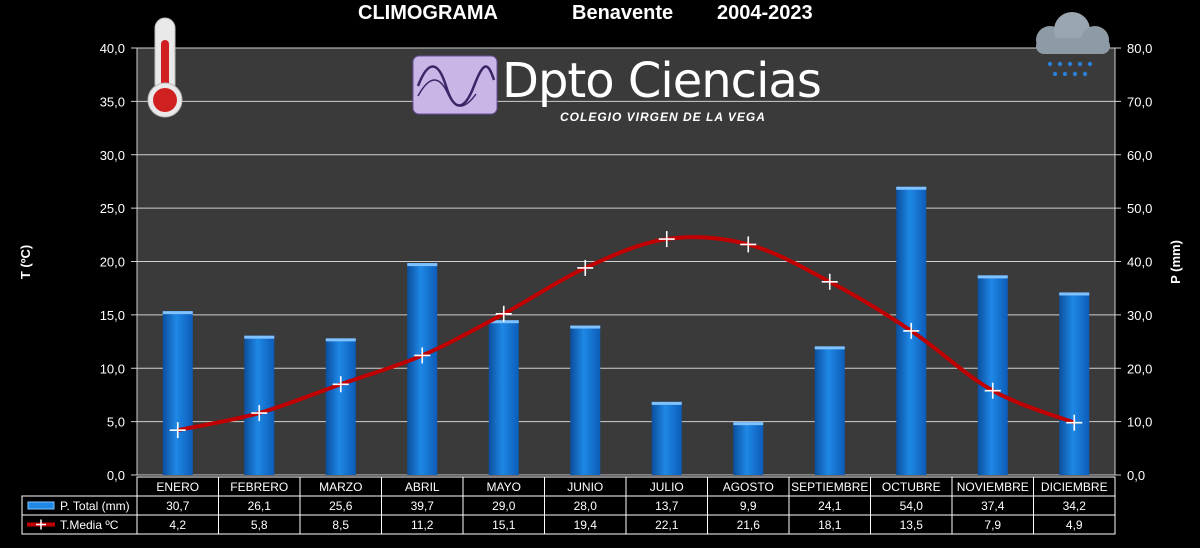  I want to click on category-label: JUNIO, so click(585, 487).